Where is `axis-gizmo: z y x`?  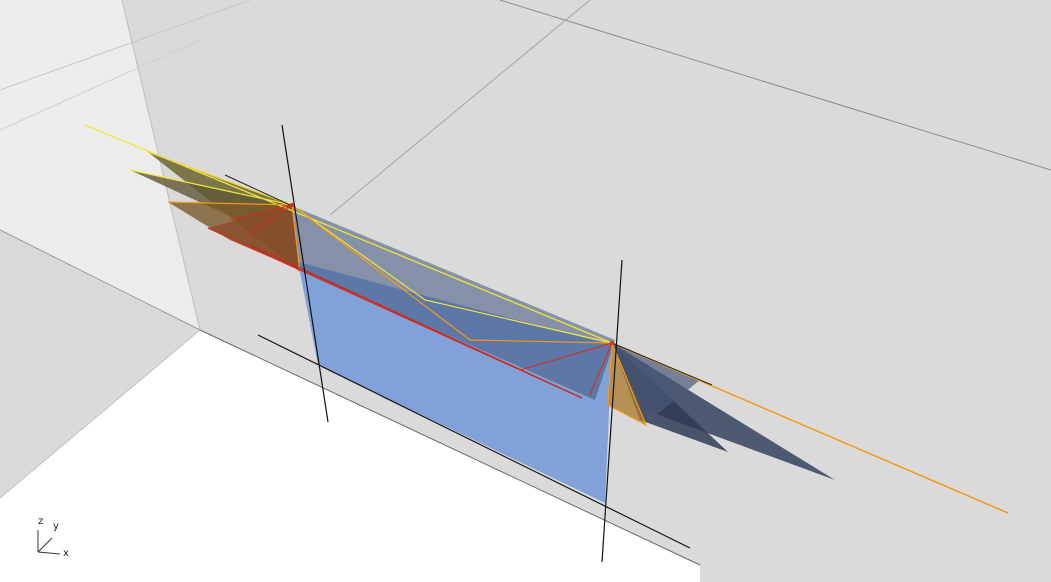 axis-gizmo: z y x is located at coordinates (53, 537).